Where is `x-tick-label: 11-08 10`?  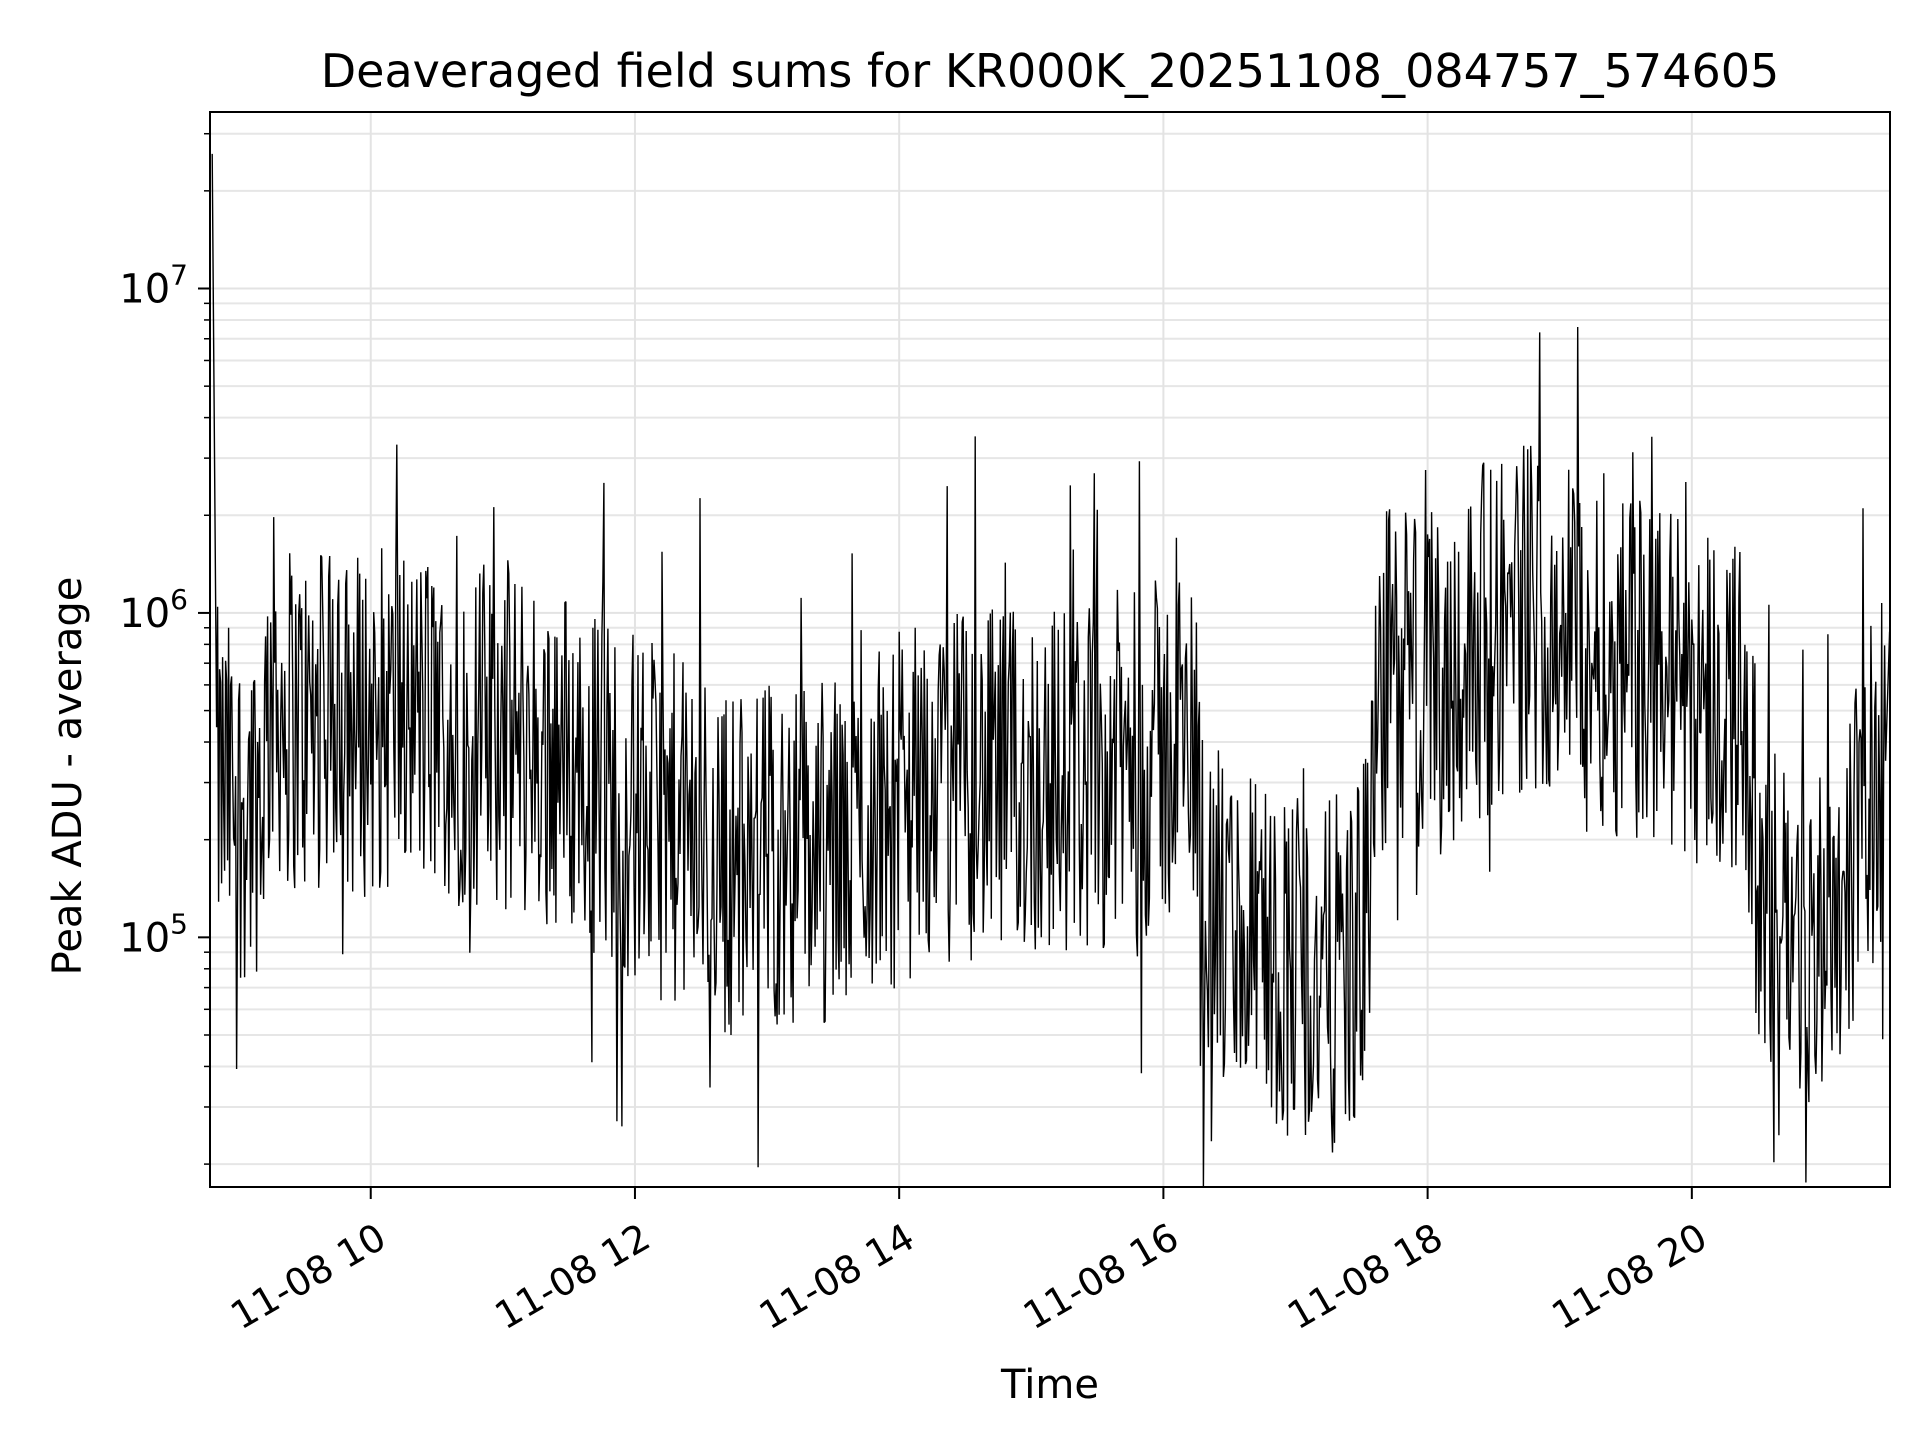
x-tick-label: 11-08 10 is located at coordinates (308, 1277).